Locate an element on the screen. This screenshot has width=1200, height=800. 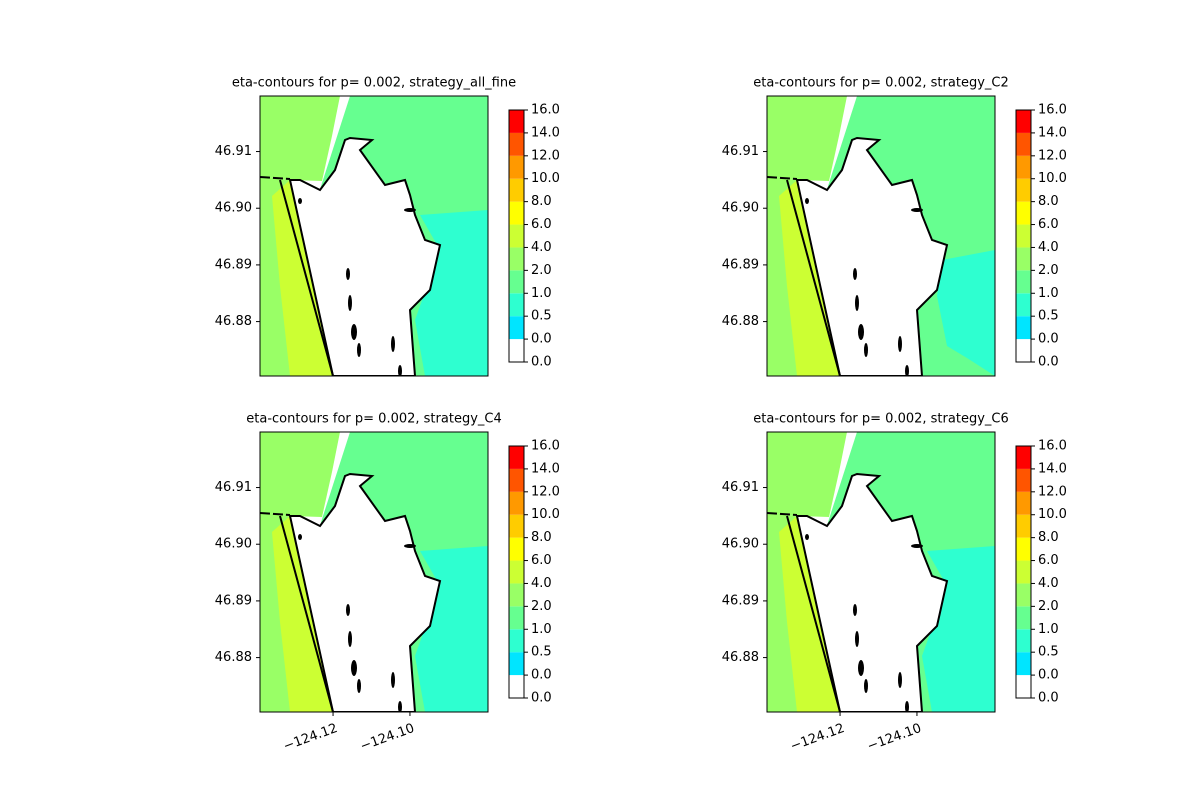
chart-title: eta-contours for p= 0.002, strategy_C6 is located at coordinates (880, 419).